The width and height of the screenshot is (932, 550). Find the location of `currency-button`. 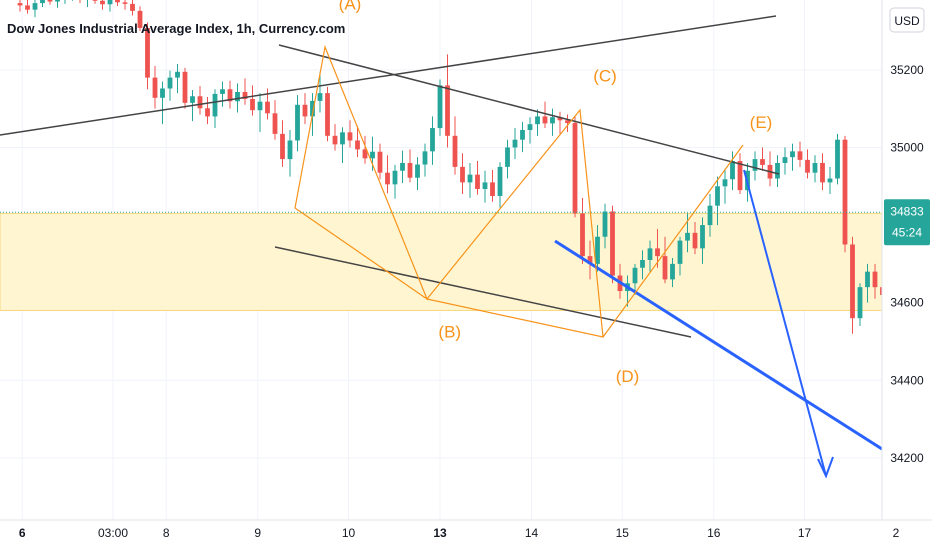

currency-button is located at coordinates (907, 20).